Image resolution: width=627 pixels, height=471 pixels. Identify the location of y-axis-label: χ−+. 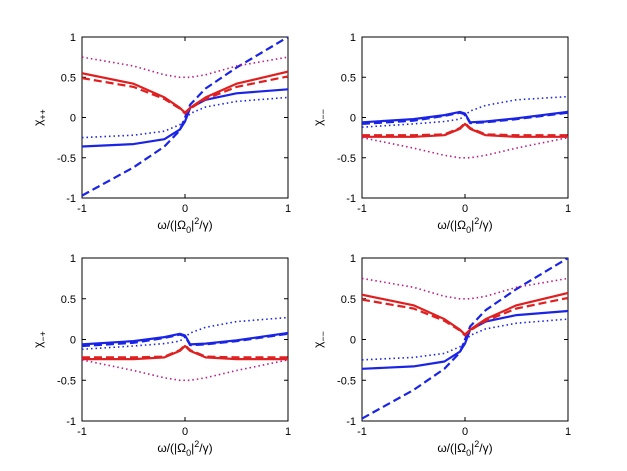
(39, 339).